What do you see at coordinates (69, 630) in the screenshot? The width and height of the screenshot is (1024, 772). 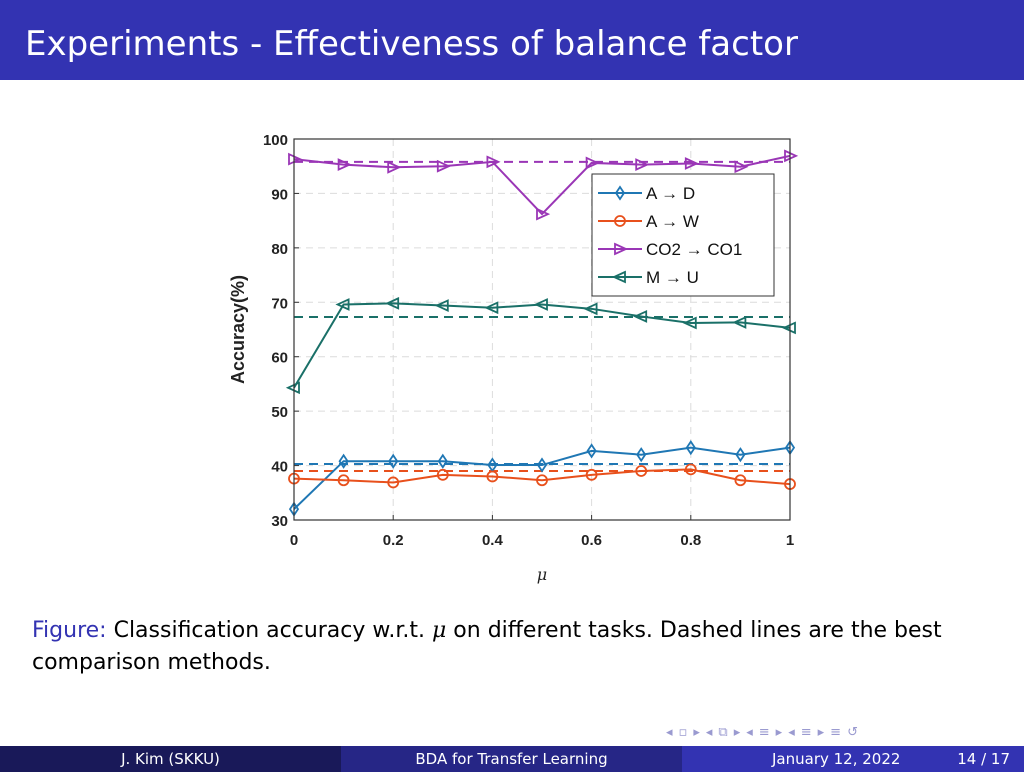 I see `caption-label: Figure:` at bounding box center [69, 630].